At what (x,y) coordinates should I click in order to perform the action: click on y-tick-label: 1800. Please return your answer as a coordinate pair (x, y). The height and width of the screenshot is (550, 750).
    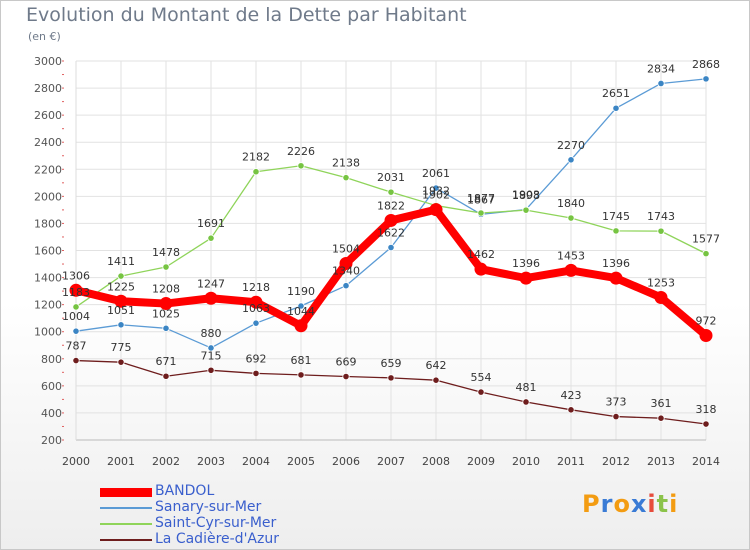
    Looking at the image, I should click on (48, 223).